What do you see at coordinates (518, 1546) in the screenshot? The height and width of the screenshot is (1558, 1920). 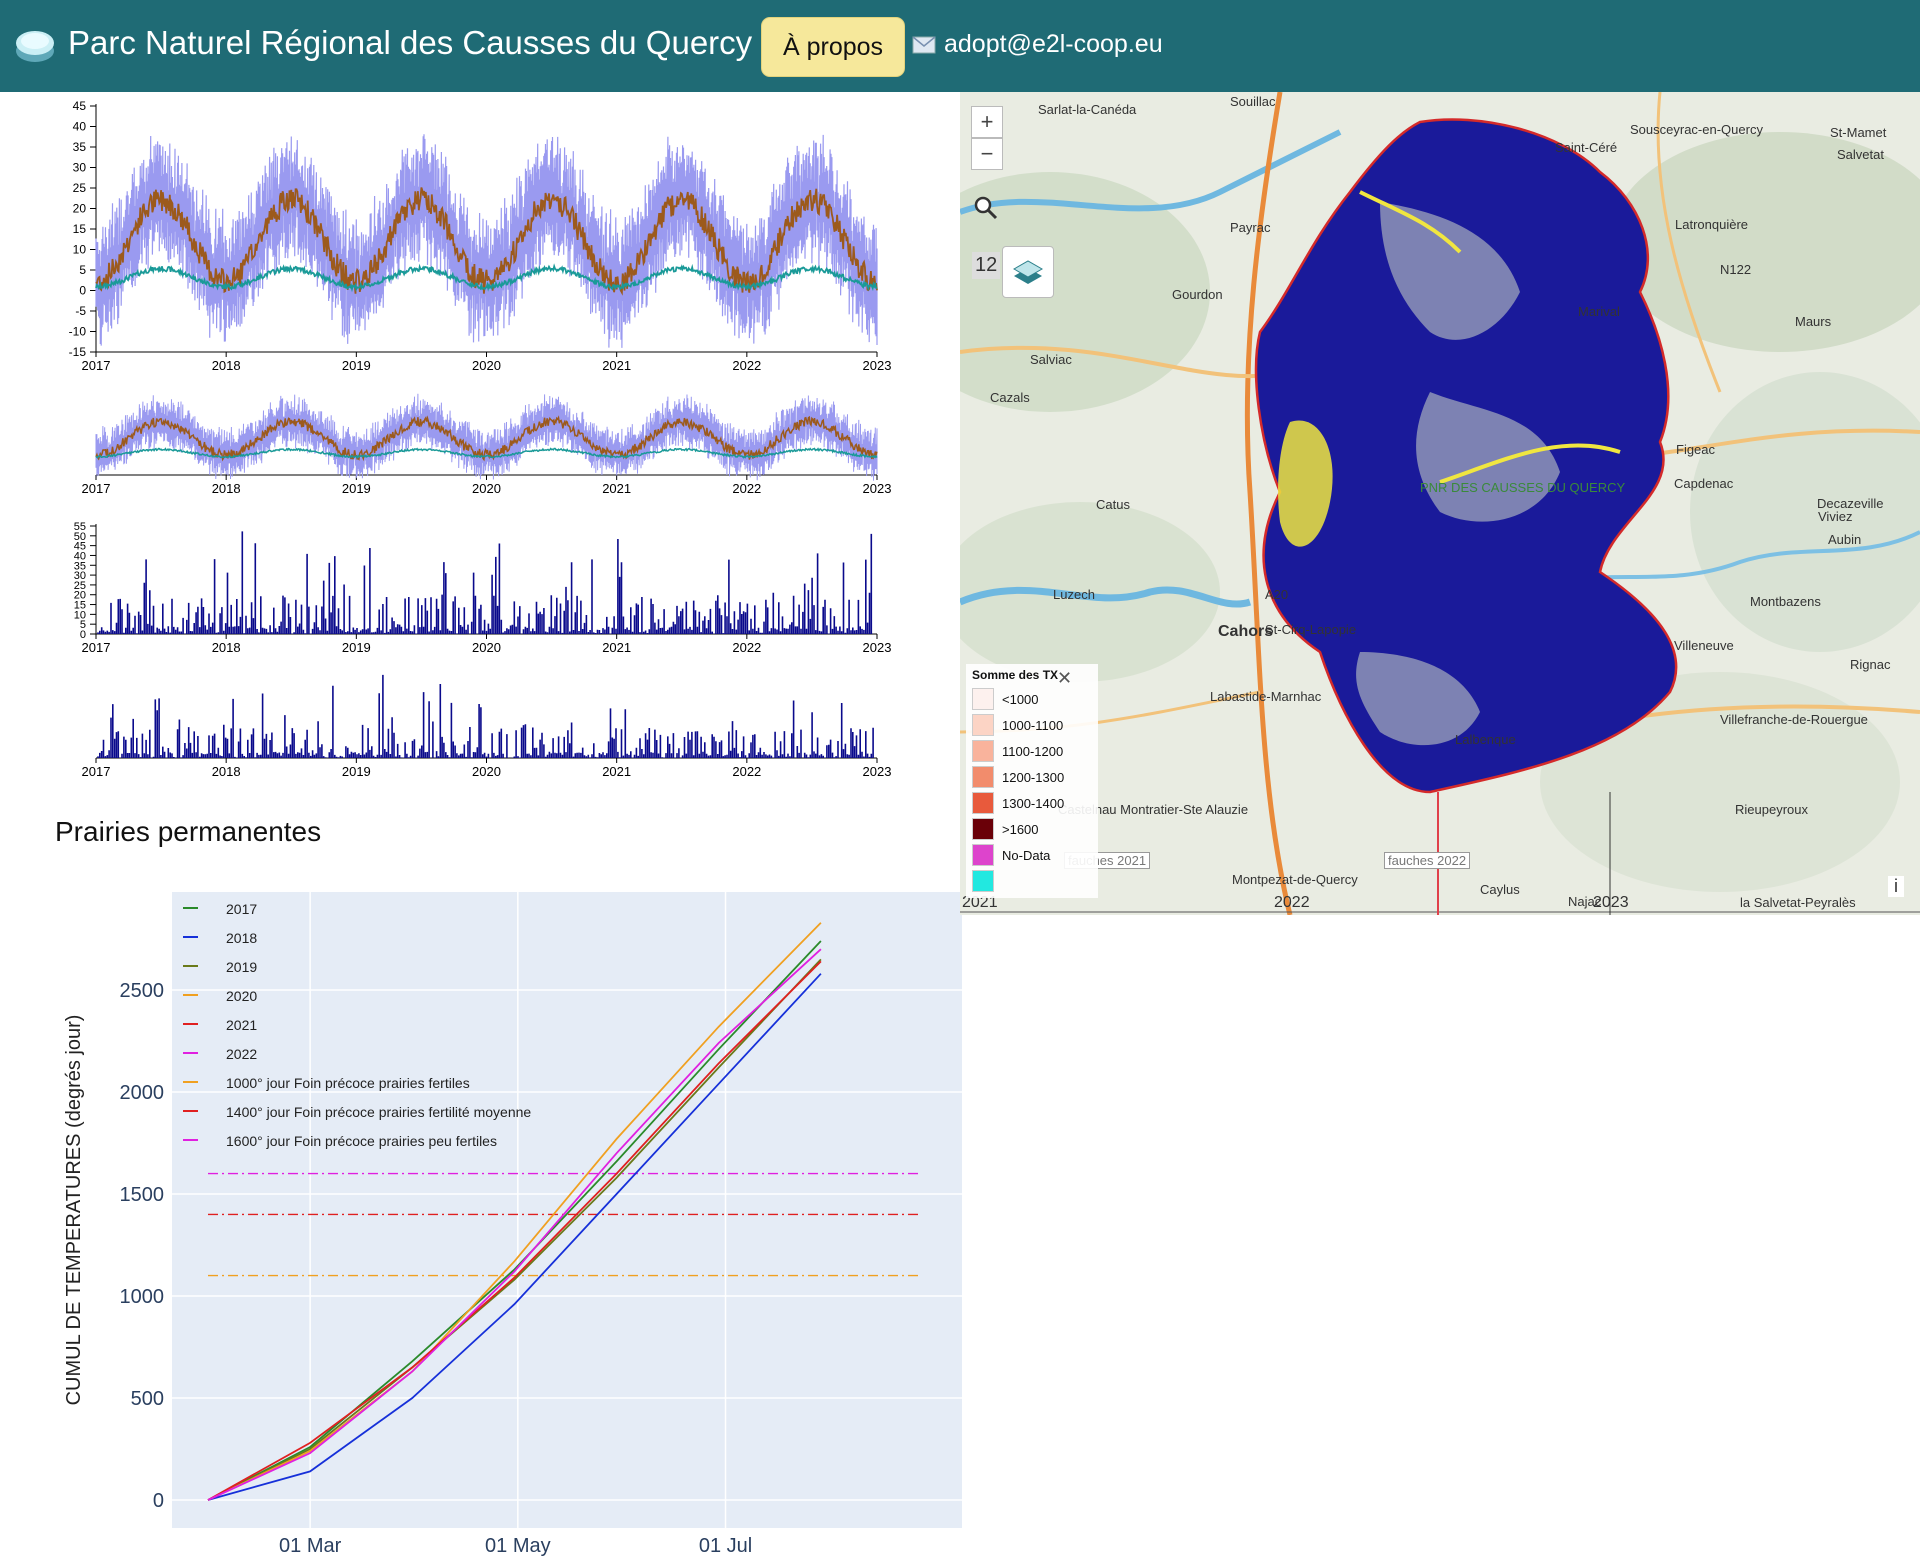 I see `x-tick-label: 01 May` at bounding box center [518, 1546].